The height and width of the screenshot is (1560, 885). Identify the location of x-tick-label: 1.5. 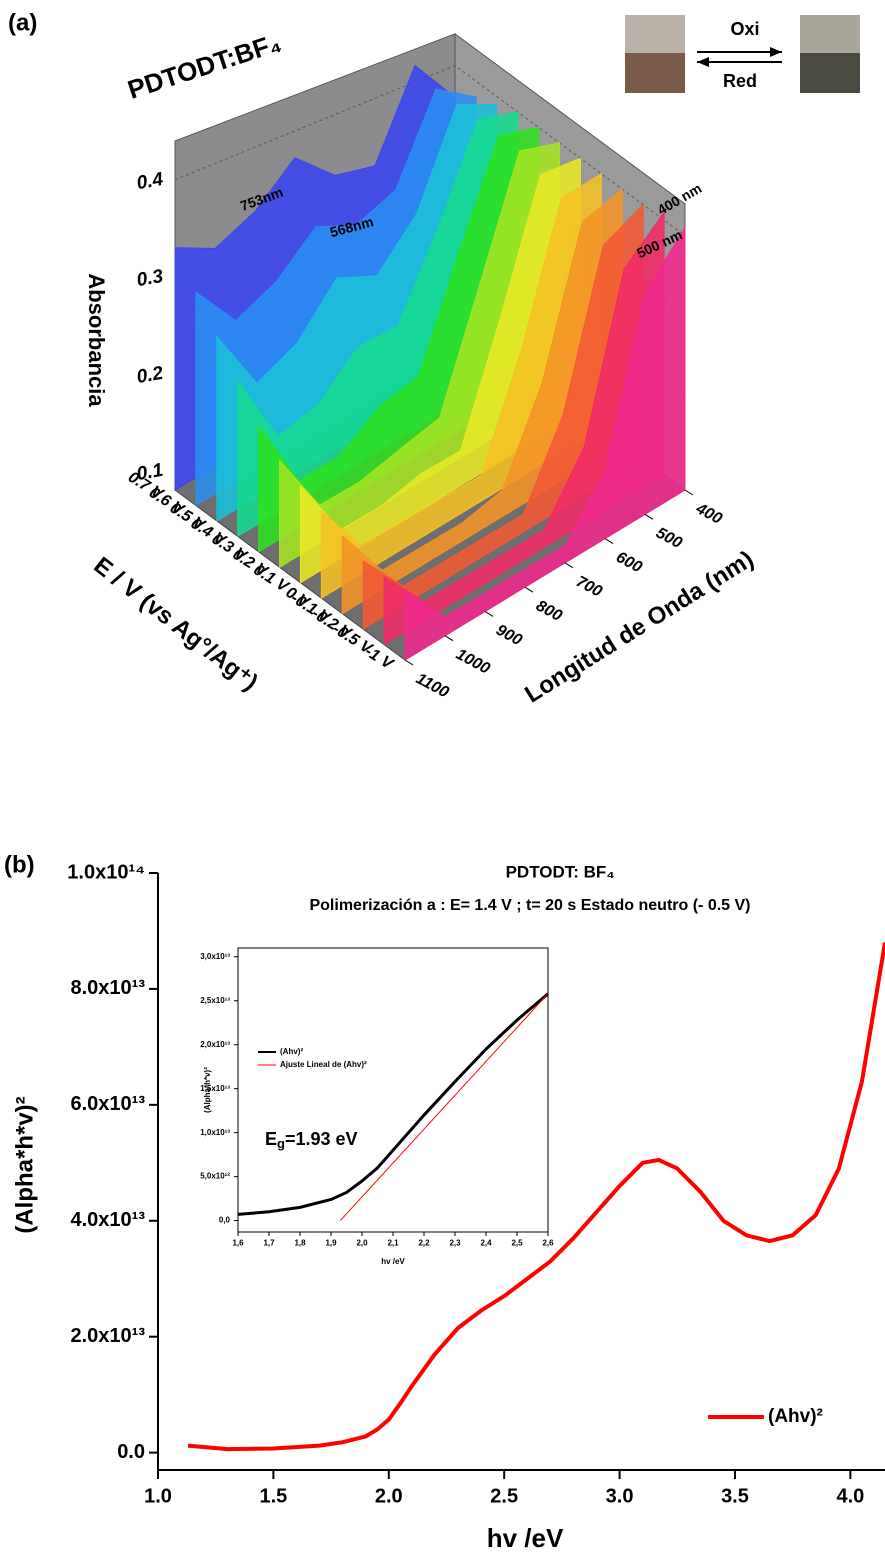
(273, 1496).